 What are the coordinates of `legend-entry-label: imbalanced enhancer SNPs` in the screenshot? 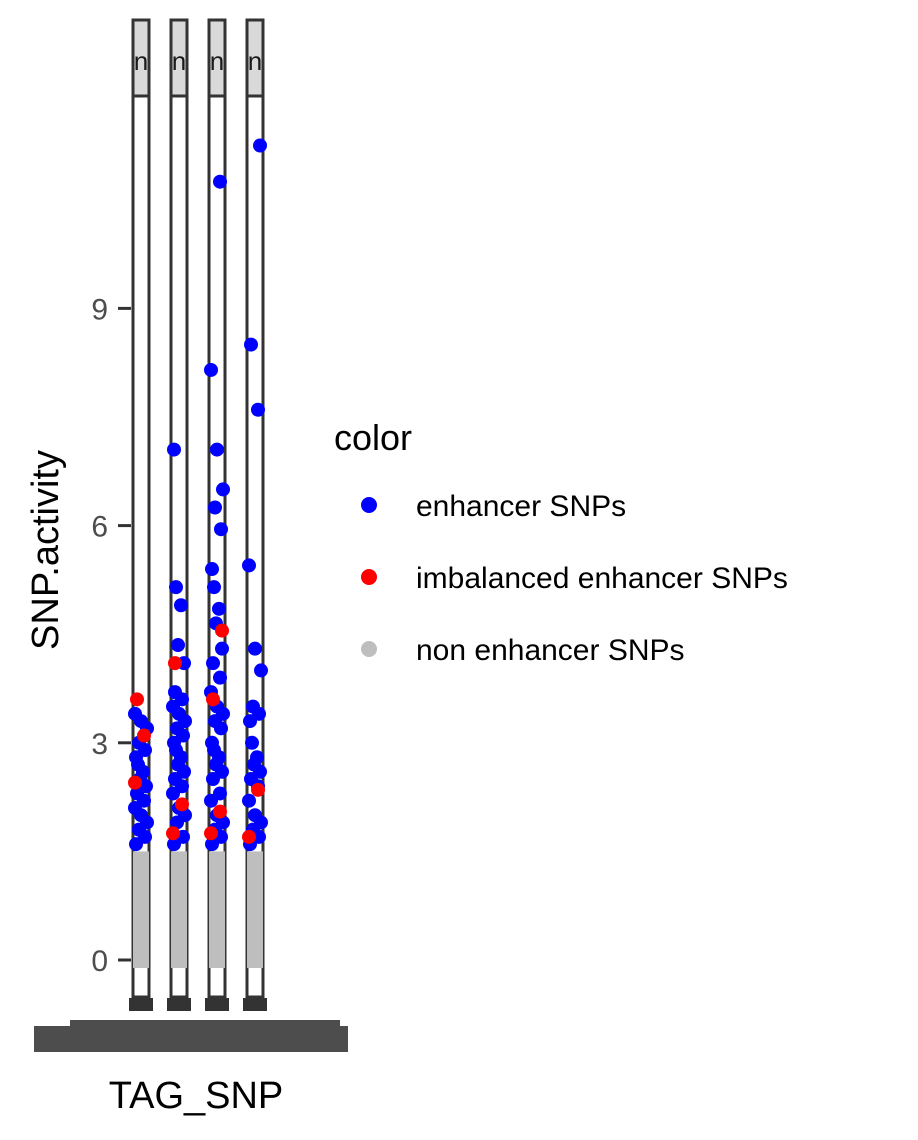 It's located at (602, 578).